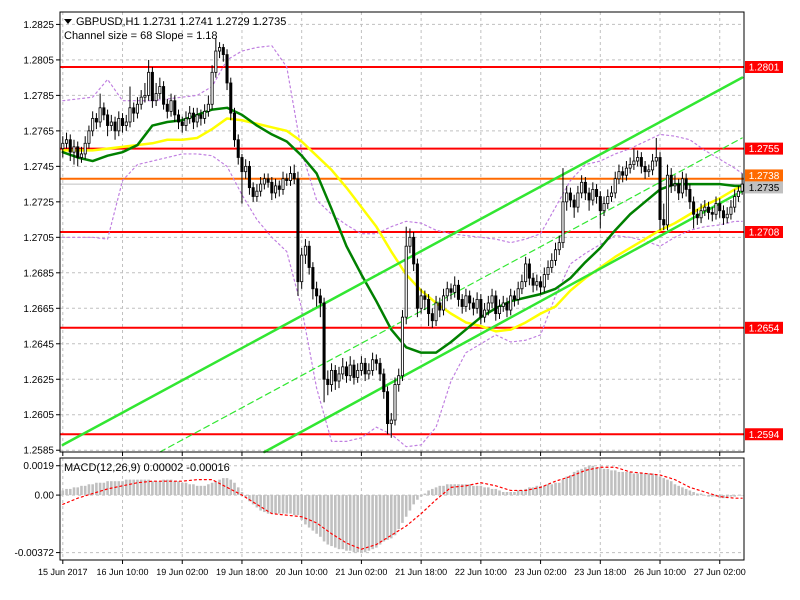 This screenshot has width=800, height=600. What do you see at coordinates (302, 572) in the screenshot?
I see `x-tick-label: 20 Jun 10:00` at bounding box center [302, 572].